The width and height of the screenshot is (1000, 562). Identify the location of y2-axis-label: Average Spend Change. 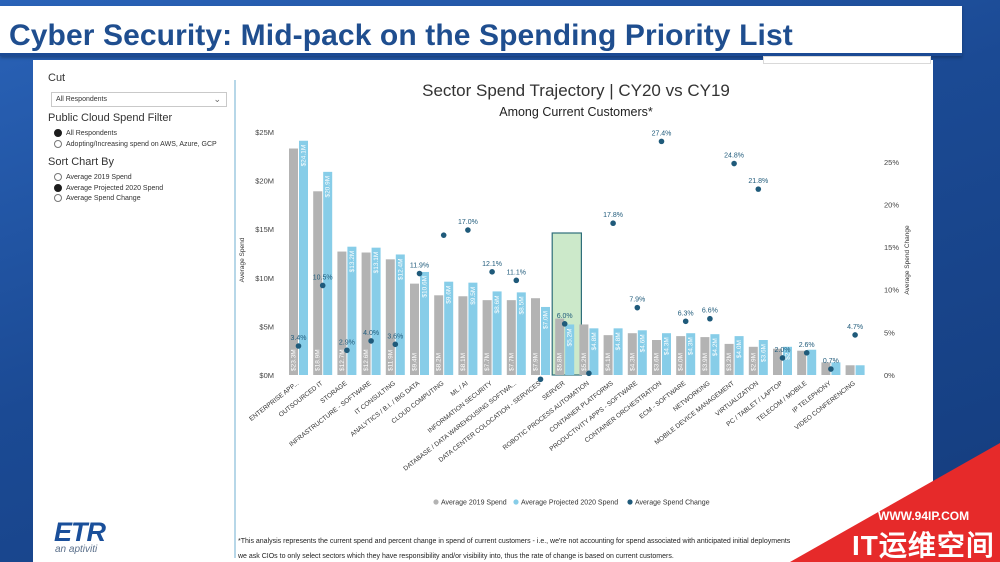
(907, 260).